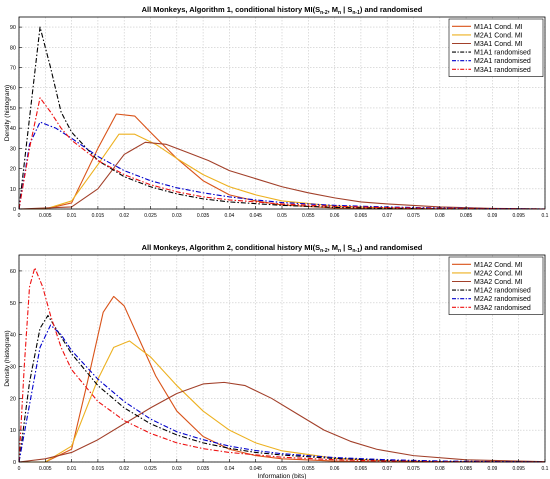 This screenshot has width=550, height=479. I want to click on legend-label: M3A2 randomised, so click(502, 308).